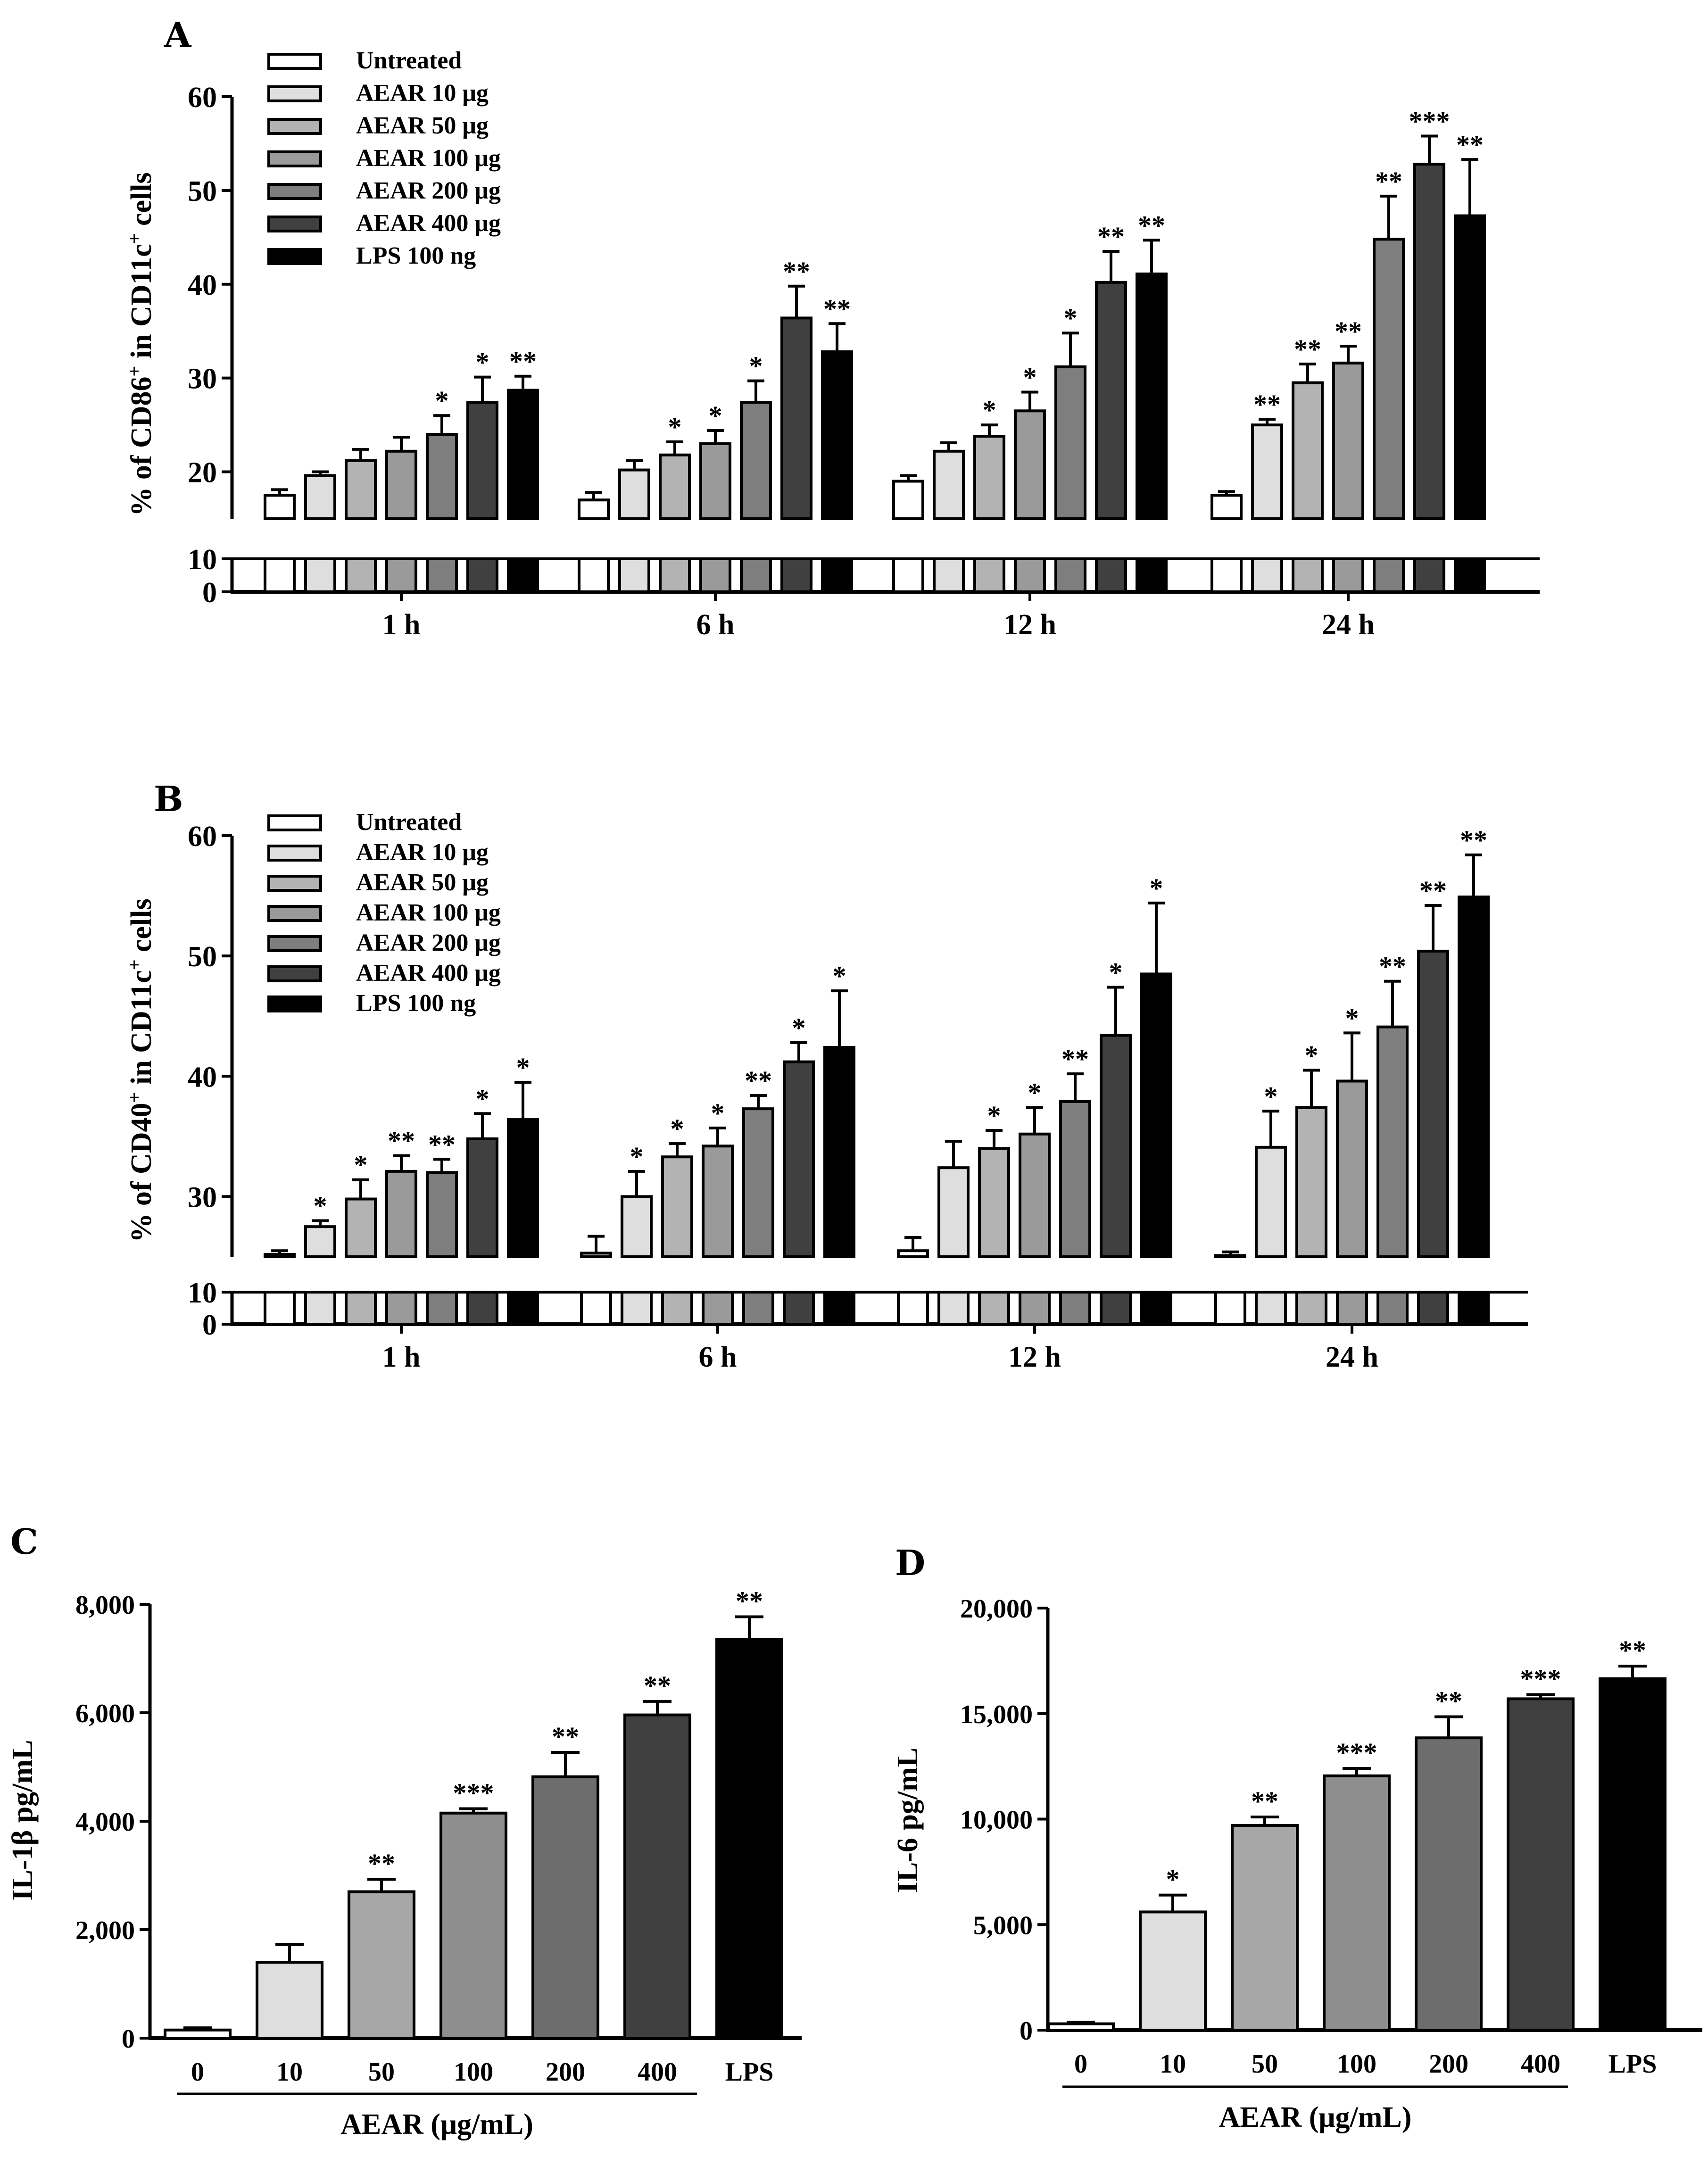  Describe the element at coordinates (1352, 1357) in the screenshot. I see `x-tick-label: 24 h` at that location.